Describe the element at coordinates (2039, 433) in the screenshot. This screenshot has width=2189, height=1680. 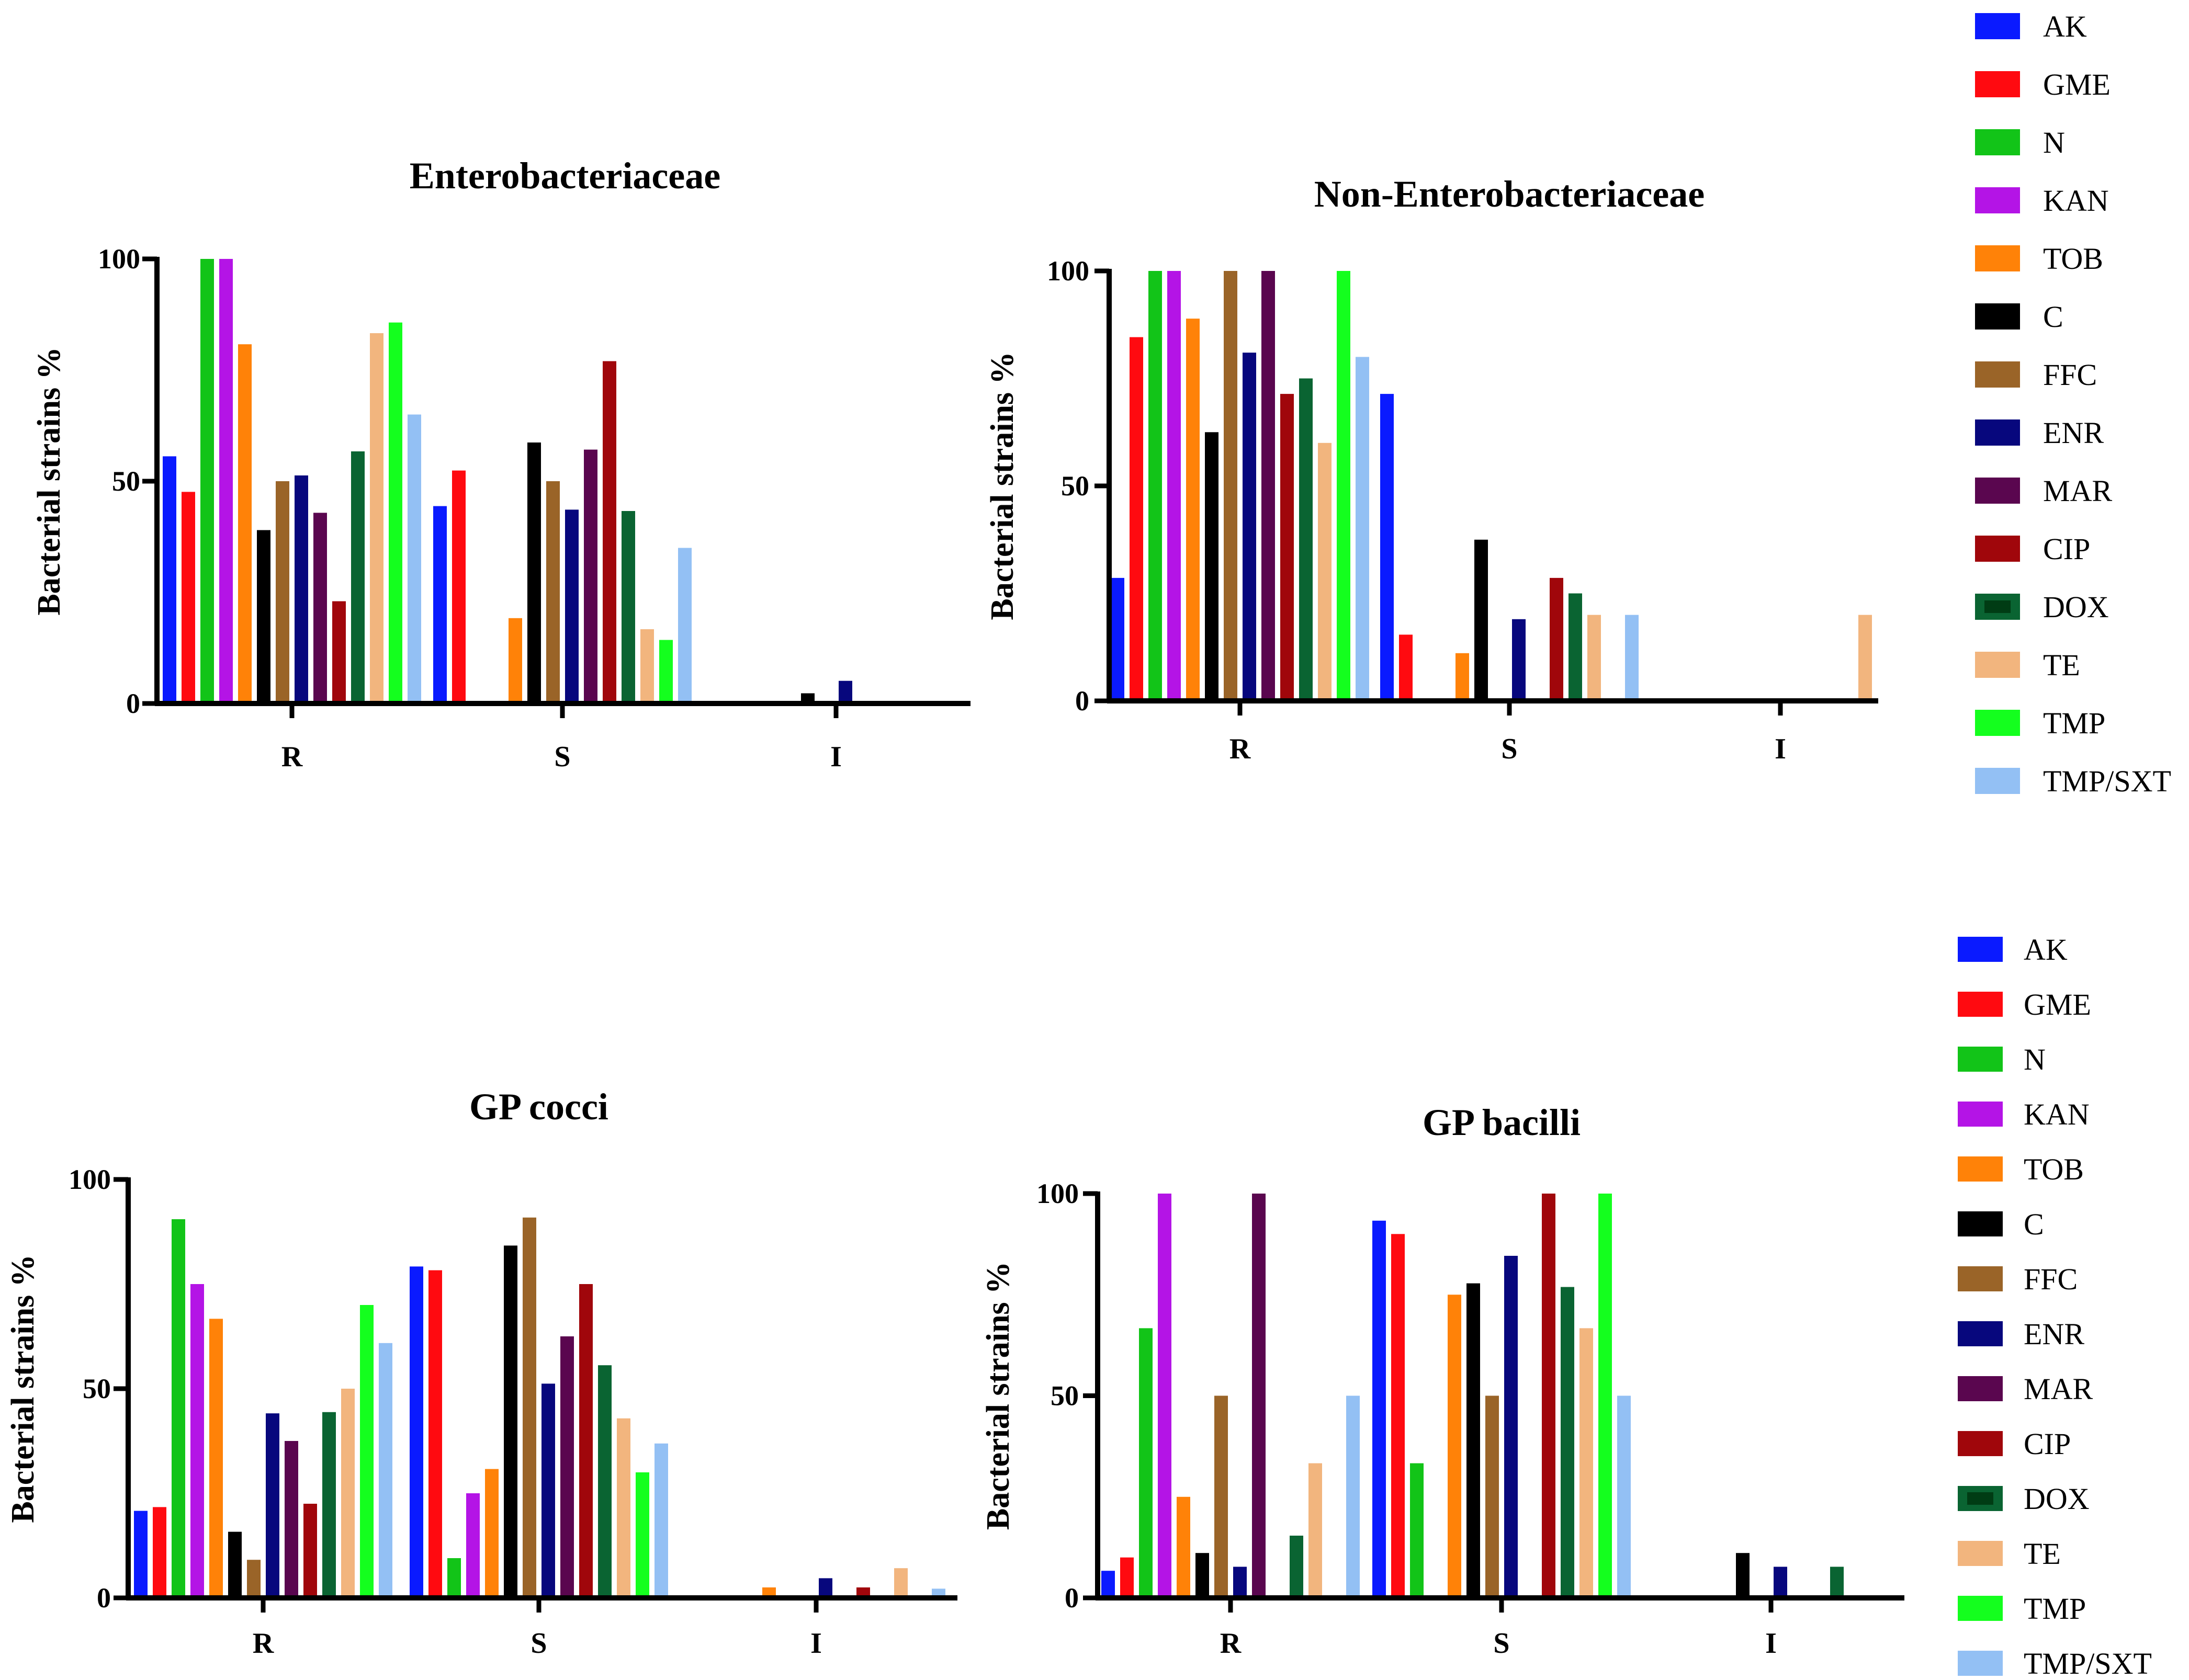
I see `legend-entry-enr: ENR` at that location.